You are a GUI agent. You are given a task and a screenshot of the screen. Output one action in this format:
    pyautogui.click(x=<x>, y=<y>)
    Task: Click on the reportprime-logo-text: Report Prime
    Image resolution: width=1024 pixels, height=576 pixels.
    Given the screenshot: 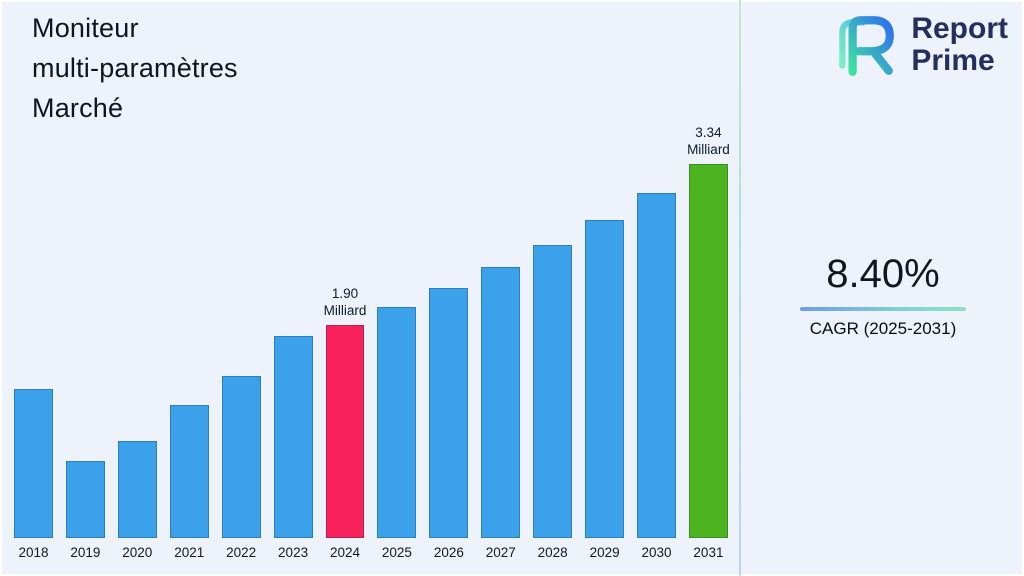 What is the action you would take?
    pyautogui.click(x=959, y=45)
    